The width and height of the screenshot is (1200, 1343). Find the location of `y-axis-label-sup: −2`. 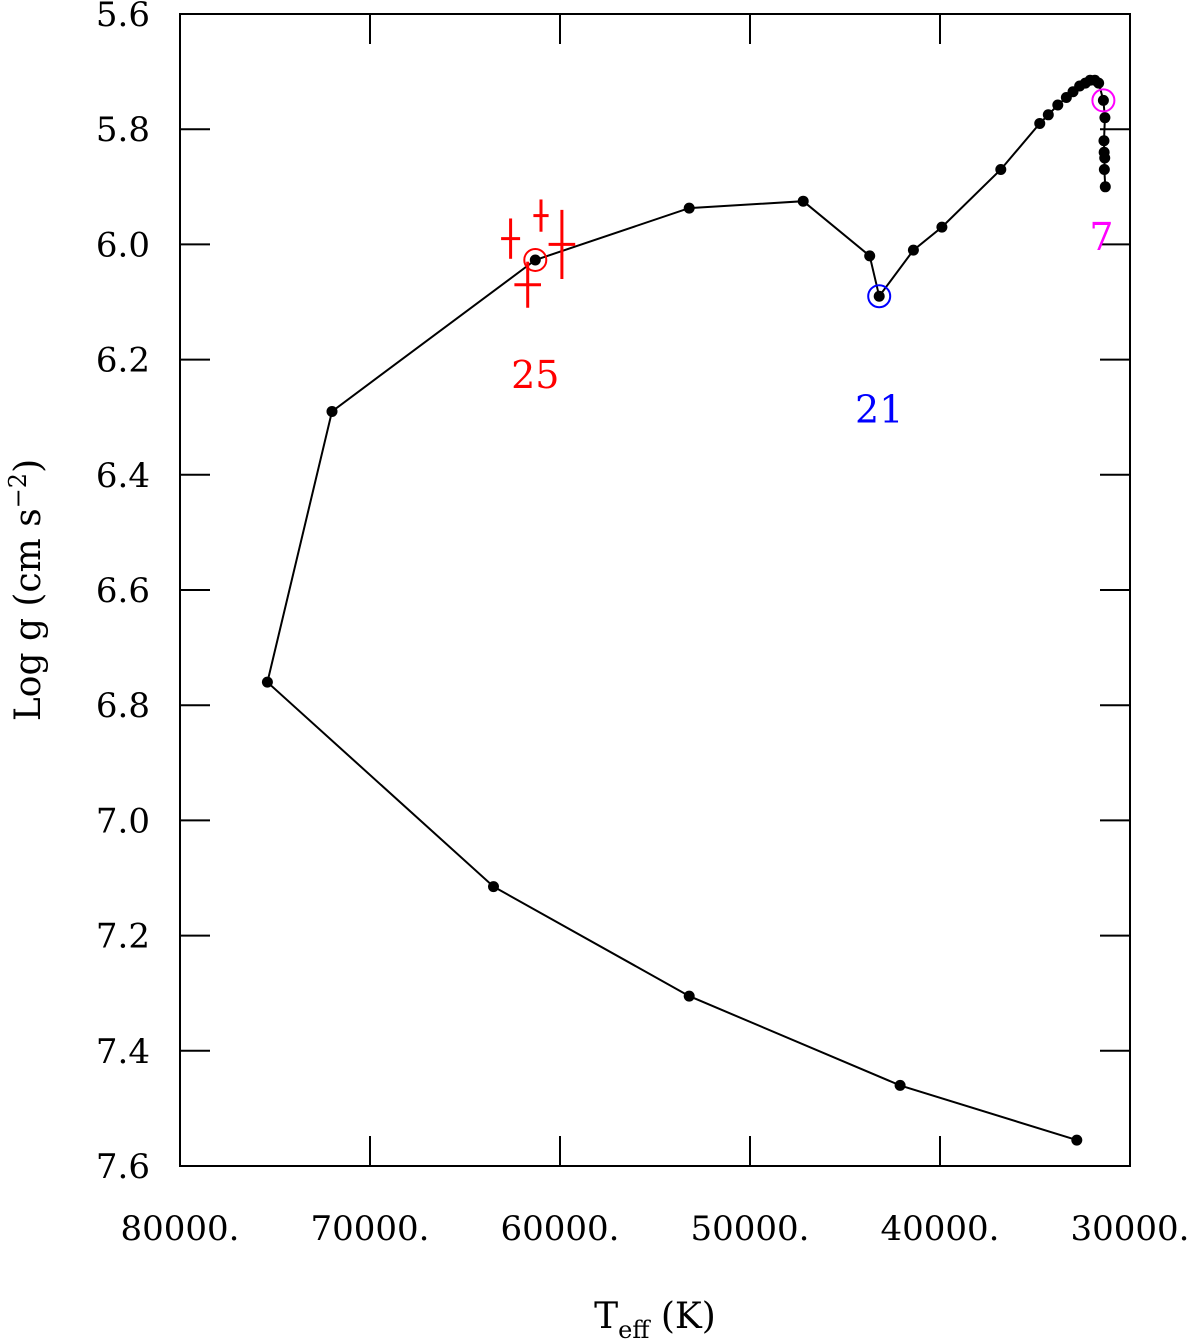

y-axis-label-sup: −2 is located at coordinates (18, 490).